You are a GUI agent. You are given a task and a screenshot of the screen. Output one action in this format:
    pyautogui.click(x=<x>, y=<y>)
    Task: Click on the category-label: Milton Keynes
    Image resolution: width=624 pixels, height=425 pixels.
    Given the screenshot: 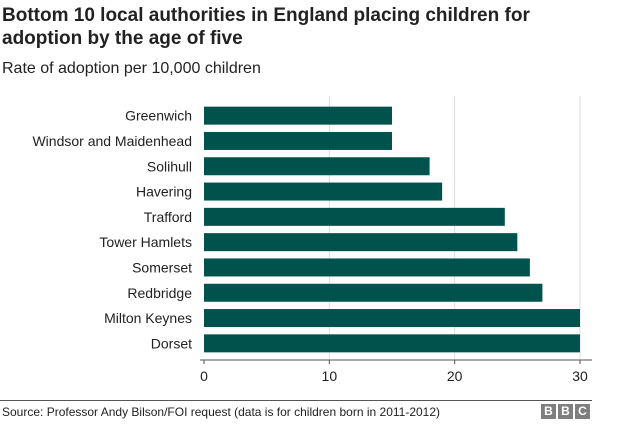 What is the action you would take?
    pyautogui.click(x=148, y=318)
    